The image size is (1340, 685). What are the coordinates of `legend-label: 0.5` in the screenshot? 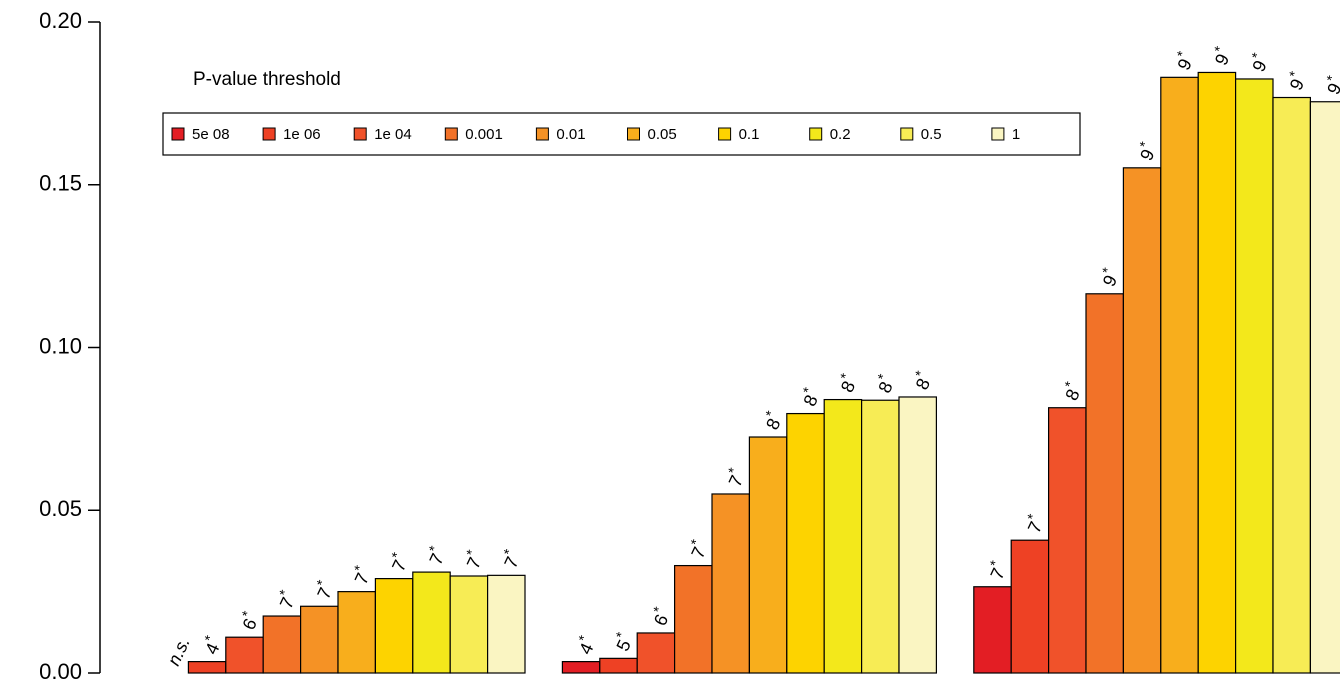 It's located at (931, 134).